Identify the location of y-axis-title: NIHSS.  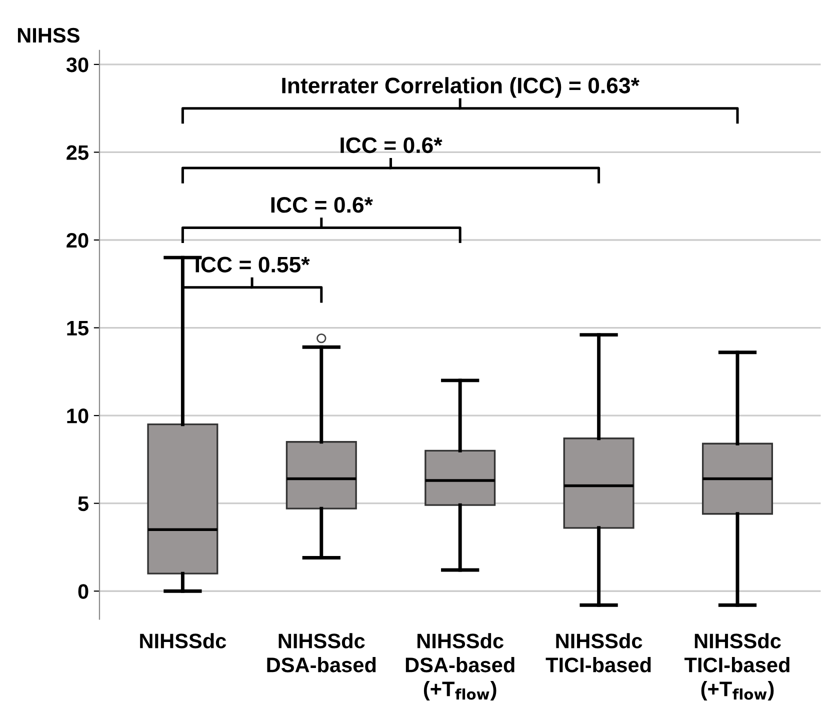
(49, 35).